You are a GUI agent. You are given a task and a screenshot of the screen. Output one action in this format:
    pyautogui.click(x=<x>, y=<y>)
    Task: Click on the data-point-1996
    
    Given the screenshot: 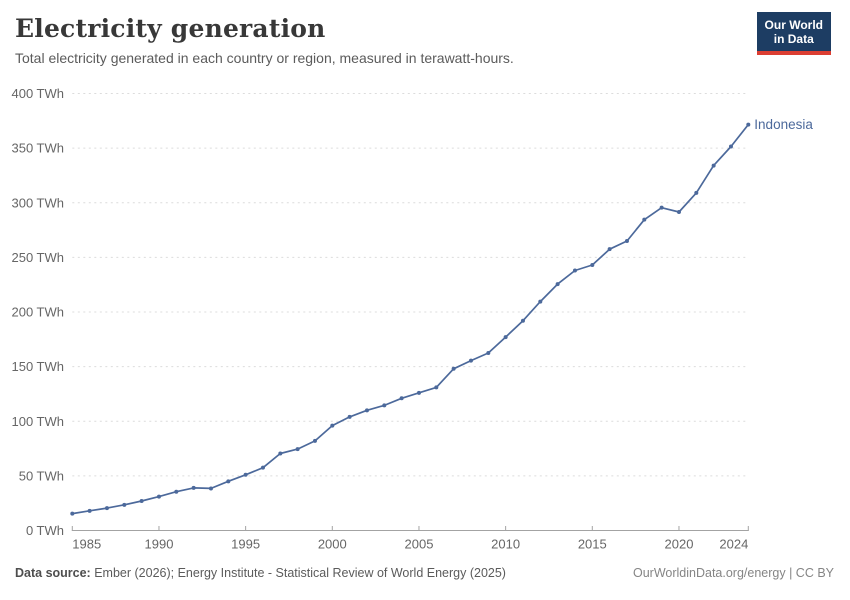 What is the action you would take?
    pyautogui.click(x=262, y=467)
    